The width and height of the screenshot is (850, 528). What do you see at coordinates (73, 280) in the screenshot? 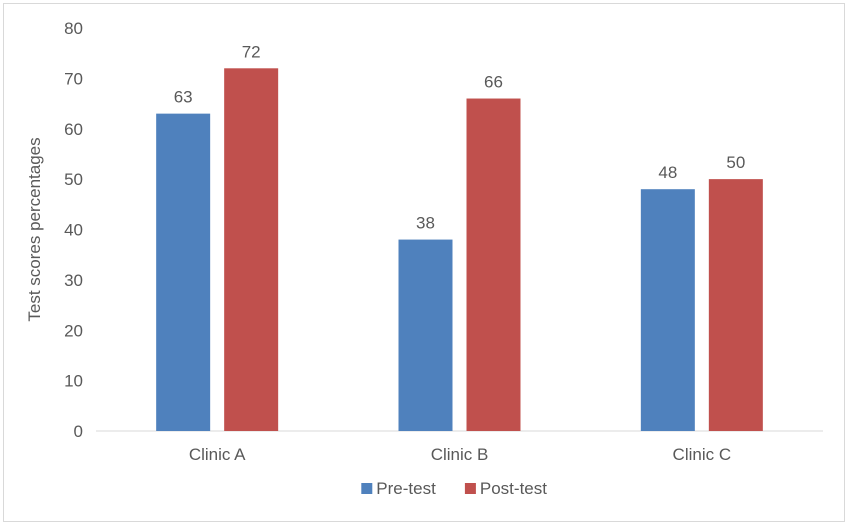
I see `y-tick-label: 30` at bounding box center [73, 280].